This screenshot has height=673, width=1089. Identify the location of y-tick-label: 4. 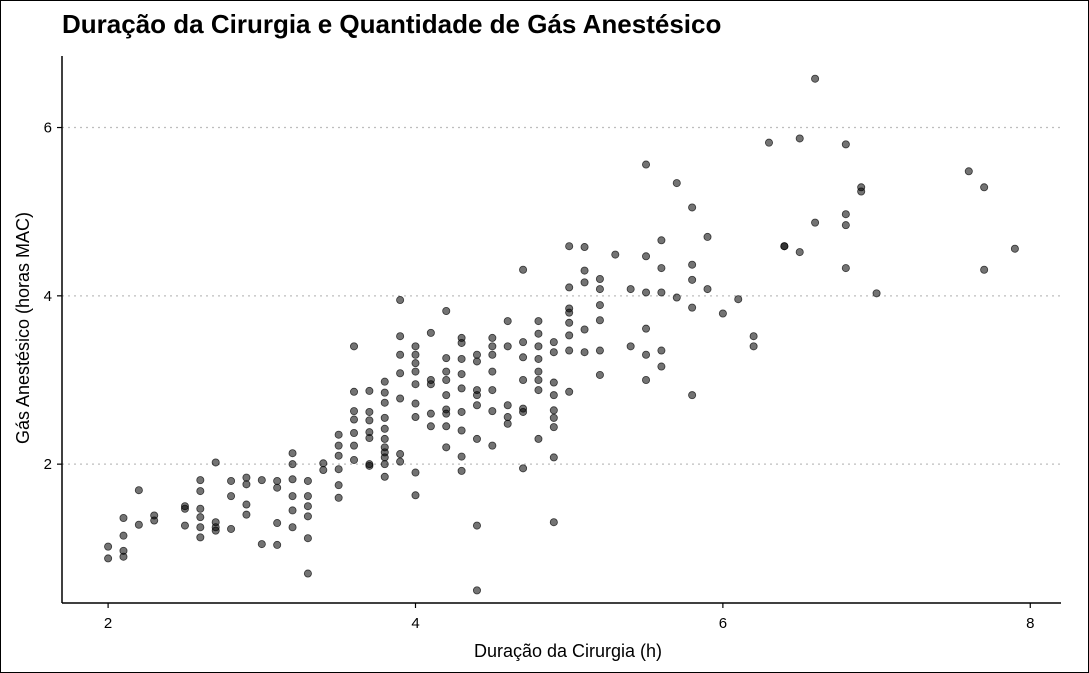
(48, 296).